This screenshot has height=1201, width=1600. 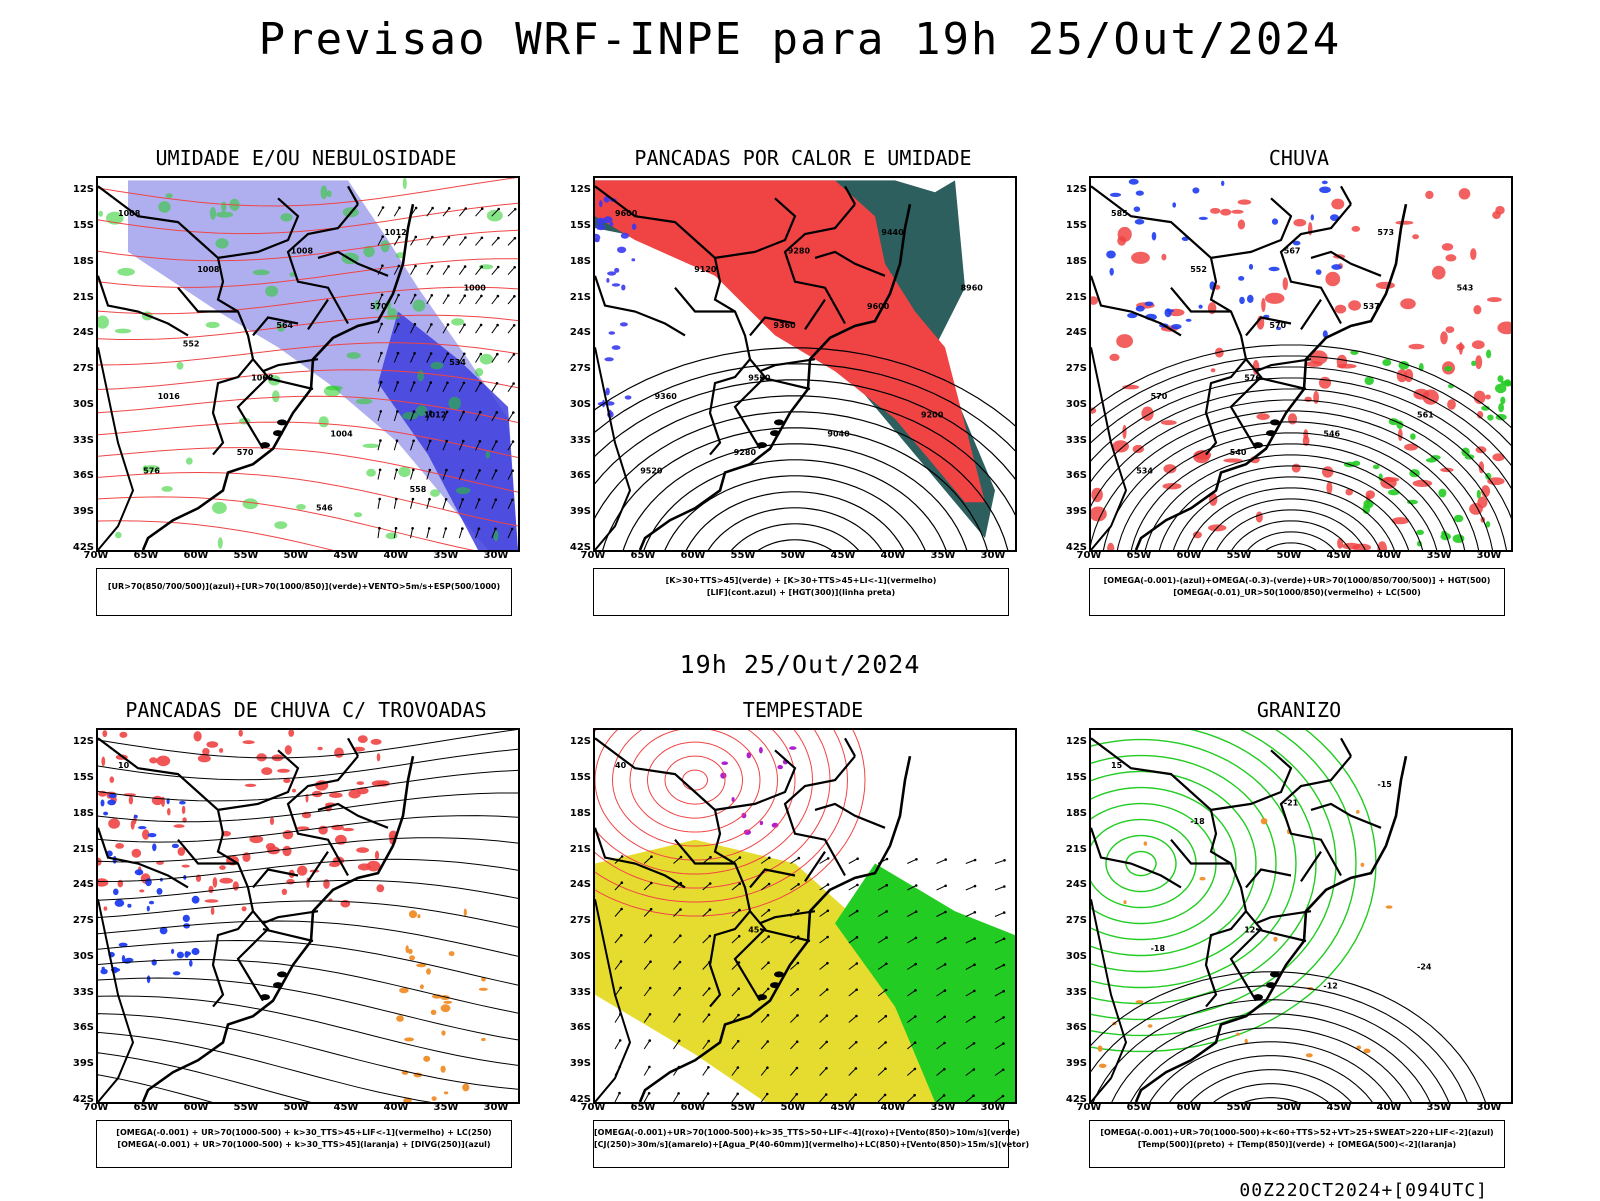 What do you see at coordinates (580, 297) in the screenshot?
I see `lat-tick-label: 21S` at bounding box center [580, 297].